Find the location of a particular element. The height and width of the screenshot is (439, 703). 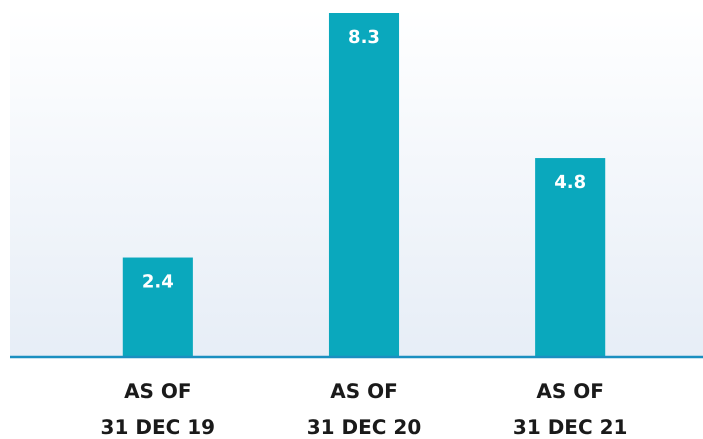

data-label: 8.3 is located at coordinates (364, 37).